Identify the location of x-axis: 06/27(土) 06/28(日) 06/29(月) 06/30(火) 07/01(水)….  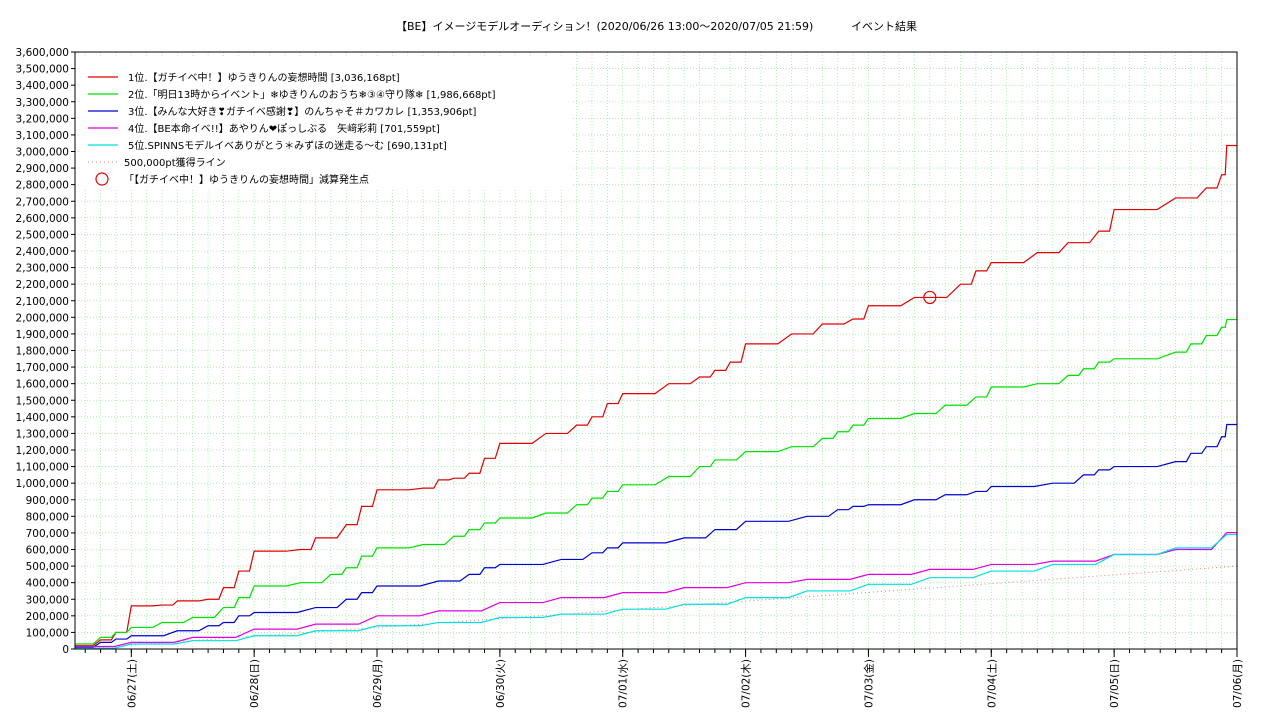
(664, 678).